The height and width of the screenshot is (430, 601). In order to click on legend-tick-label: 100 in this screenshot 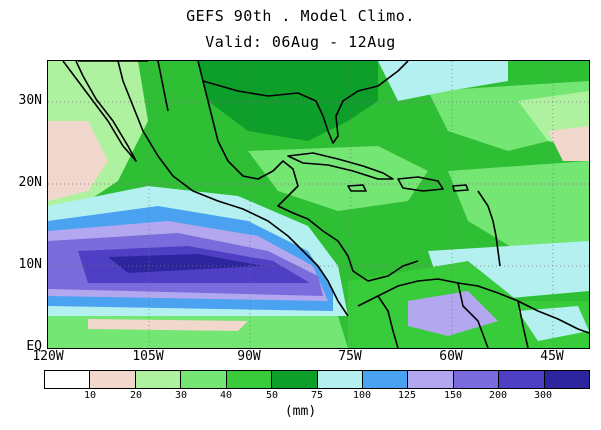, I will do `click(362, 395)`.